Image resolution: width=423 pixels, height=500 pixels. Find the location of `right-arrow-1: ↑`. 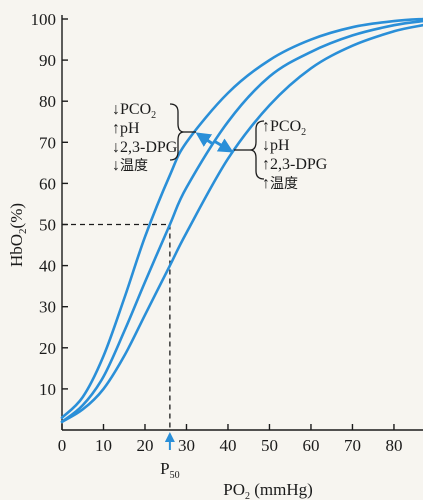

right-arrow-1: ↑ is located at coordinates (266, 126).